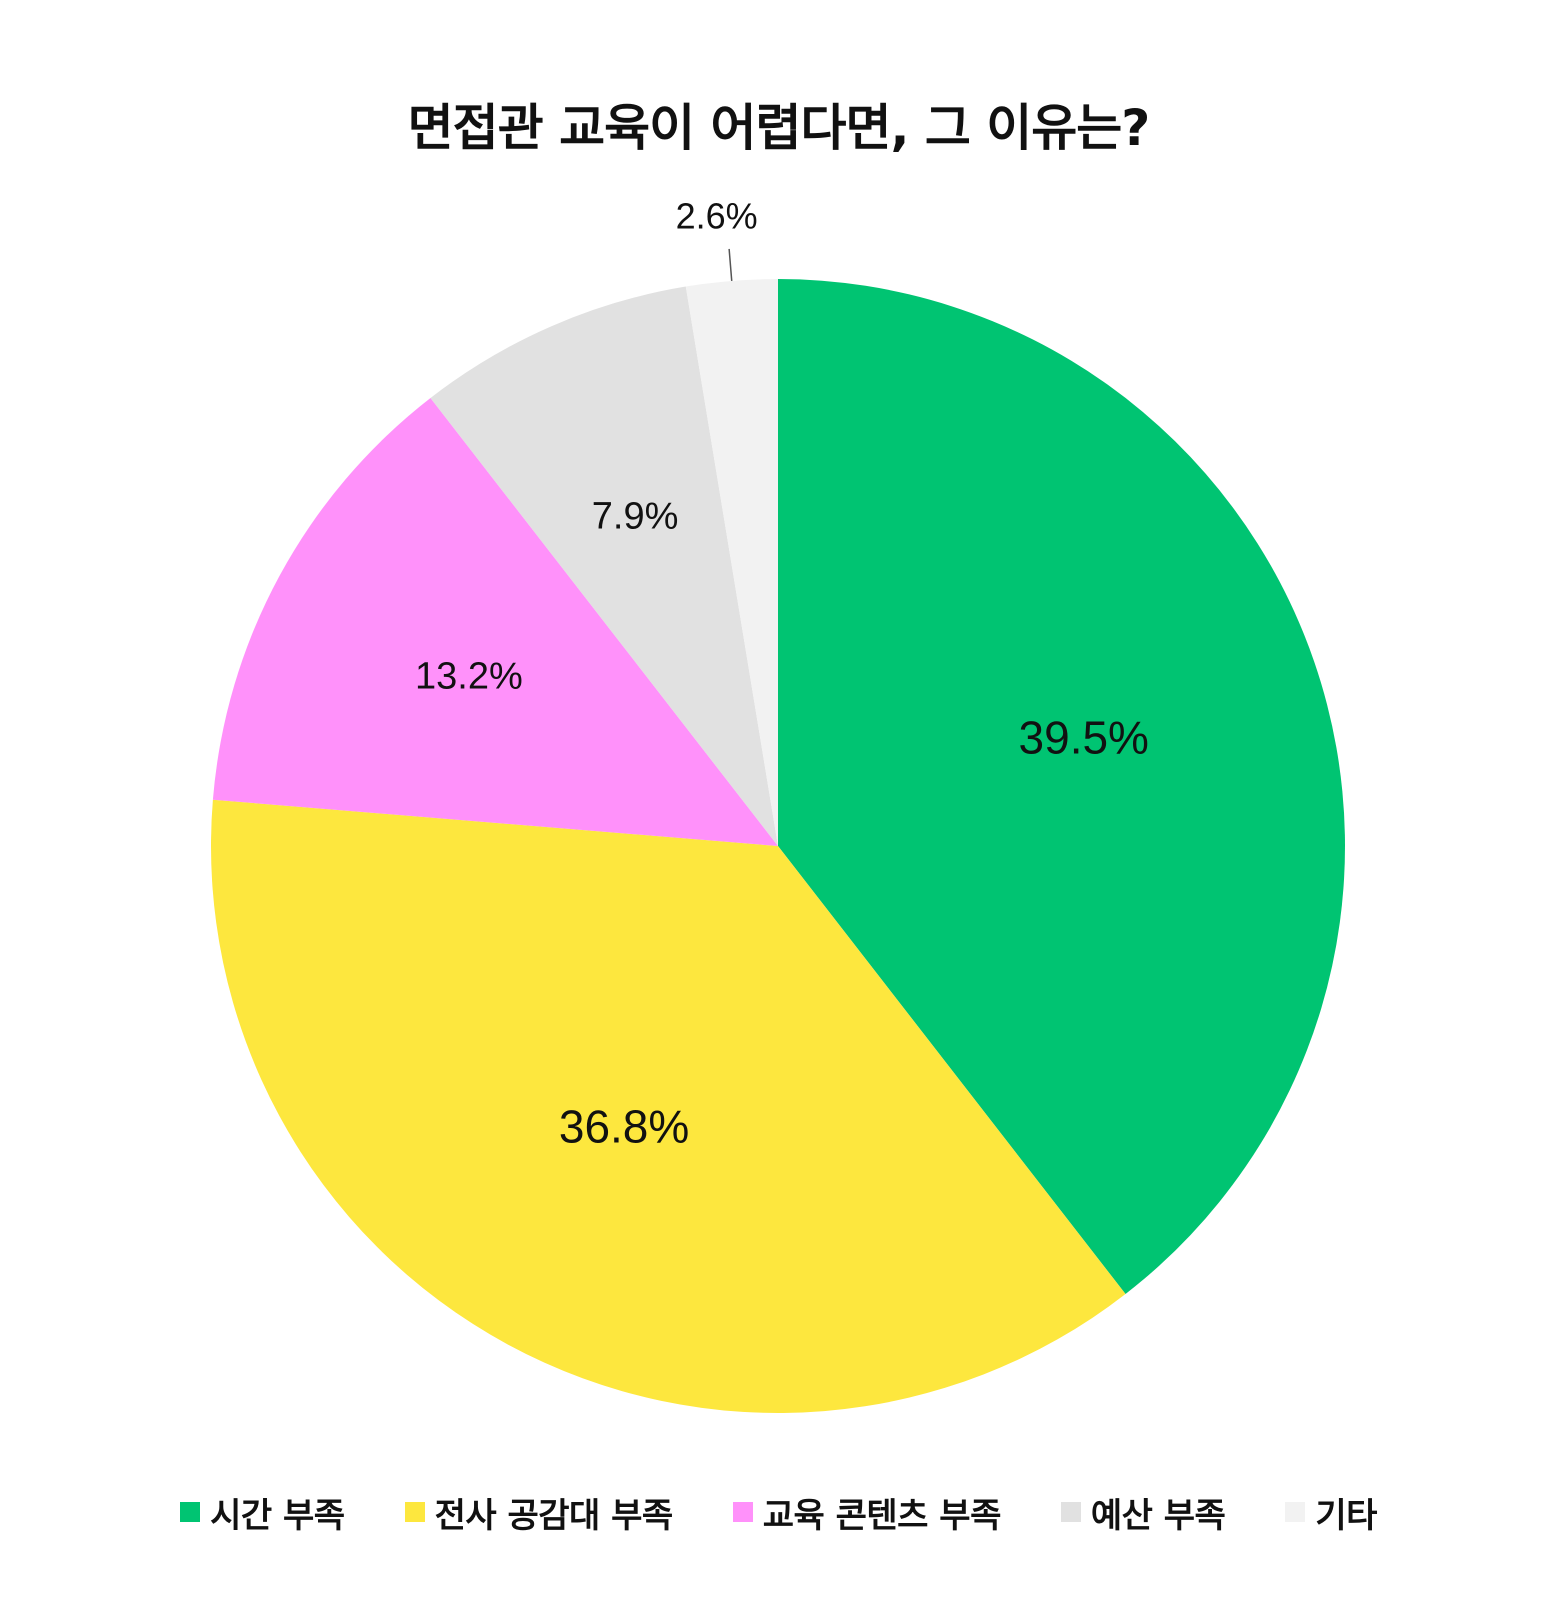 Image resolution: width=1557 pixels, height=1600 pixels. What do you see at coordinates (635, 517) in the screenshot?
I see `slice-label-4: 7.9%` at bounding box center [635, 517].